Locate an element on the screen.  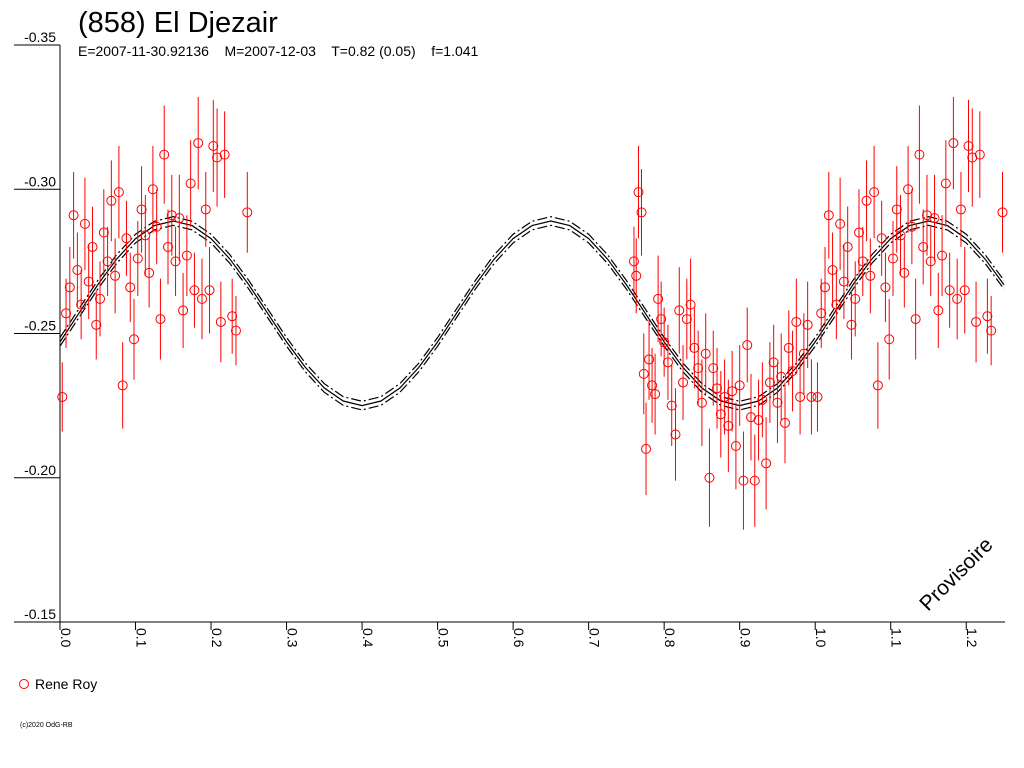
watermark: Provisoire is located at coordinates (956, 574).